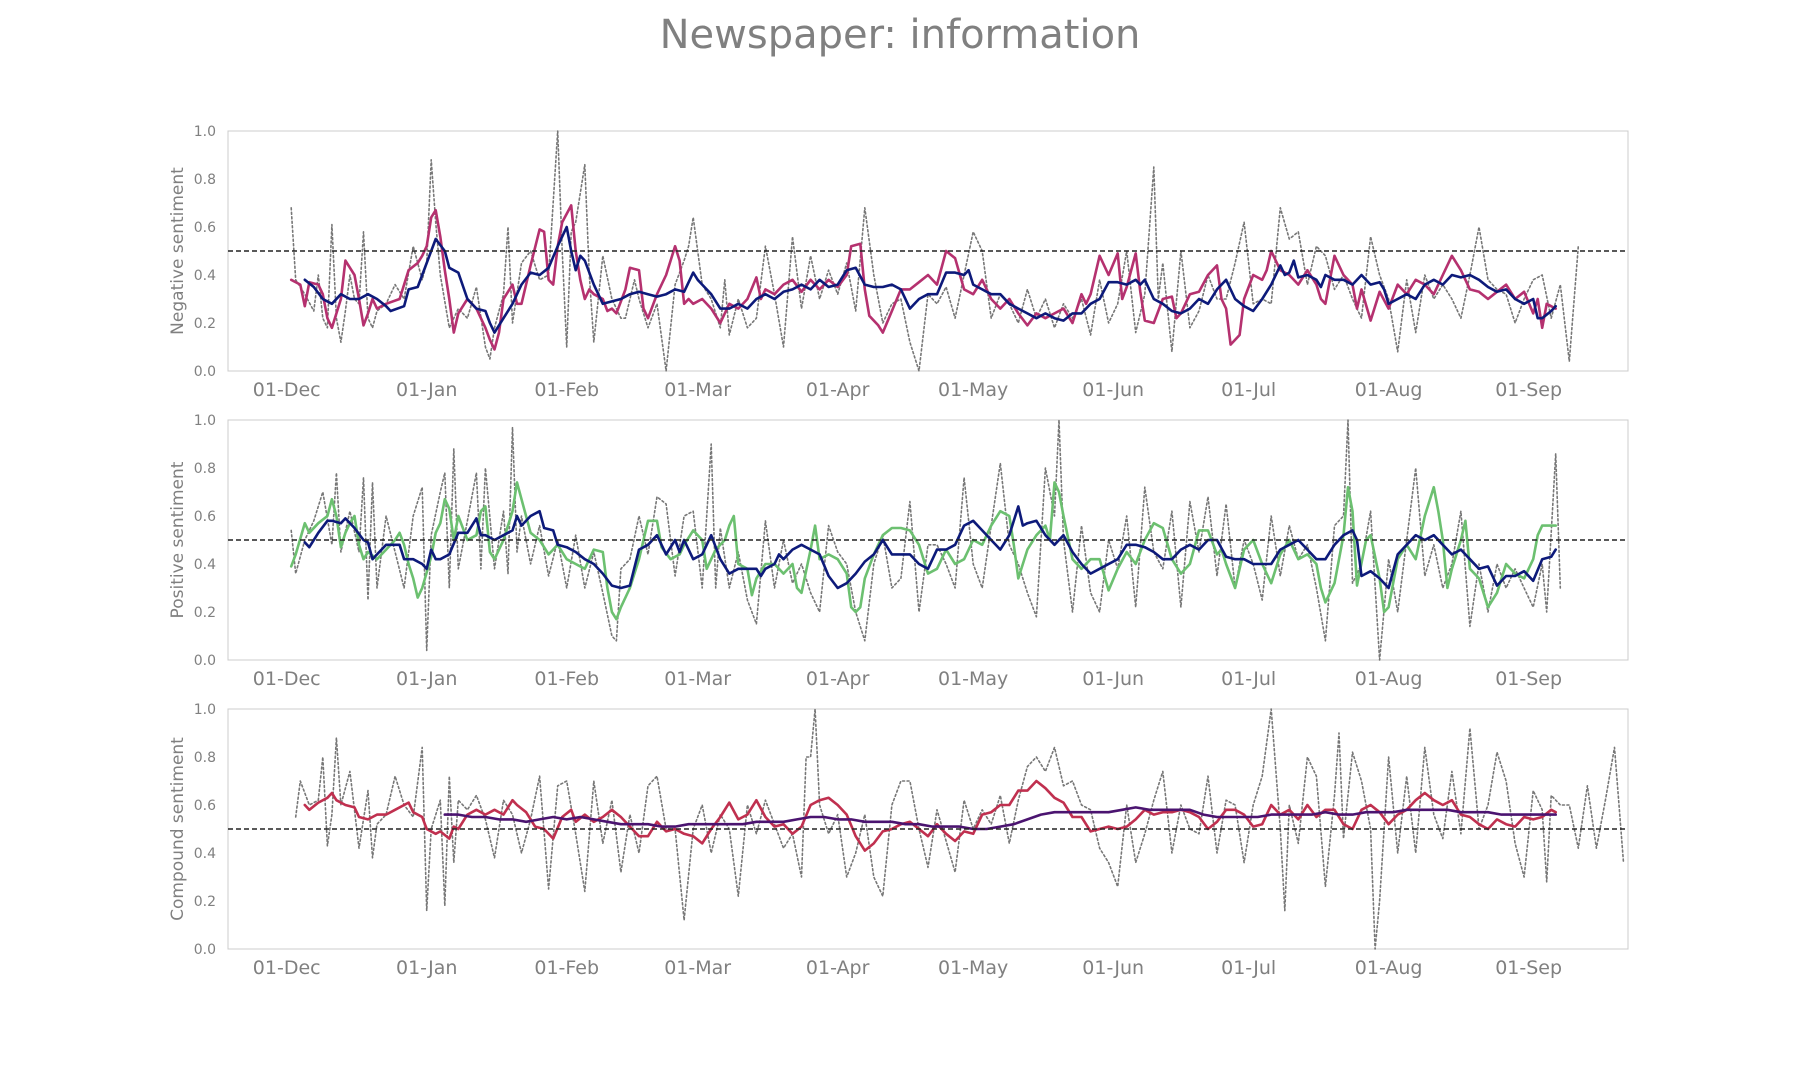 This screenshot has width=1800, height=1080. What do you see at coordinates (426, 390) in the screenshot?
I see `chart-0-xtick-label: 01-Jan` at bounding box center [426, 390].